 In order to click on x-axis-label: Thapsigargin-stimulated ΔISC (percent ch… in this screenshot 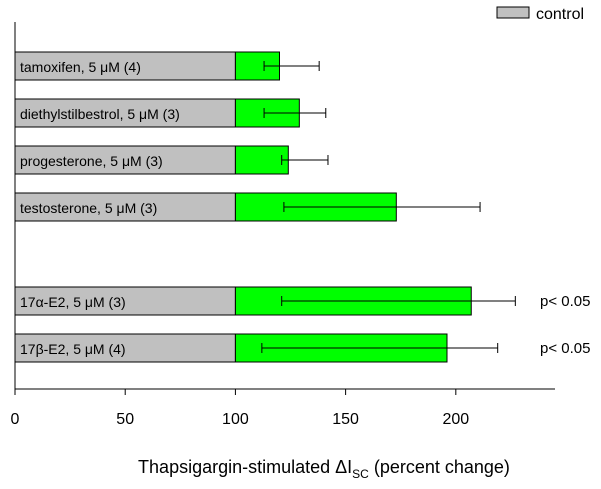, I will do `click(324, 469)`.